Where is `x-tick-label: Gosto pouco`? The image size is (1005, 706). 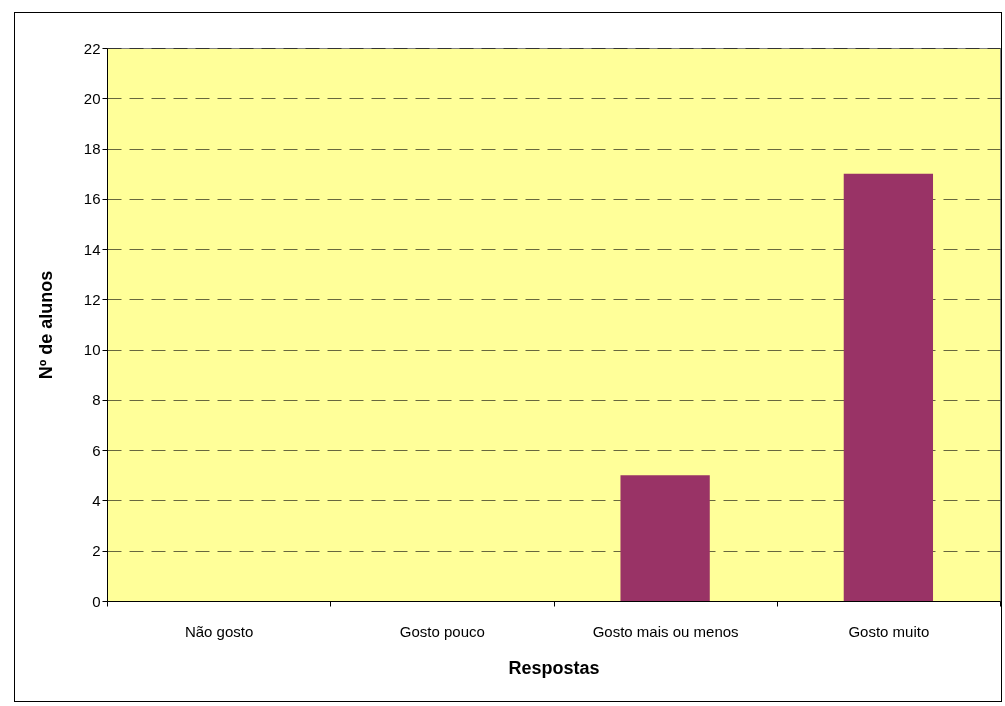 x-tick-label: Gosto pouco is located at coordinates (442, 631).